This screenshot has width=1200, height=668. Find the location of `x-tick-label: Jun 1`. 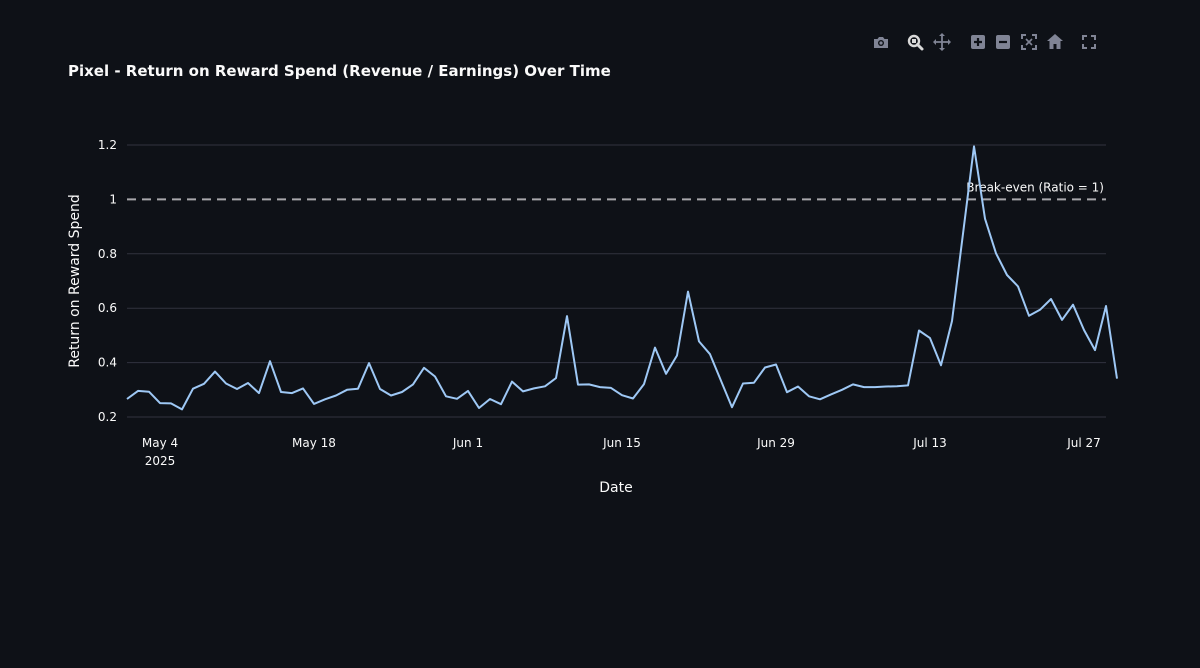

x-tick-label: Jun 1 is located at coordinates (467, 443).